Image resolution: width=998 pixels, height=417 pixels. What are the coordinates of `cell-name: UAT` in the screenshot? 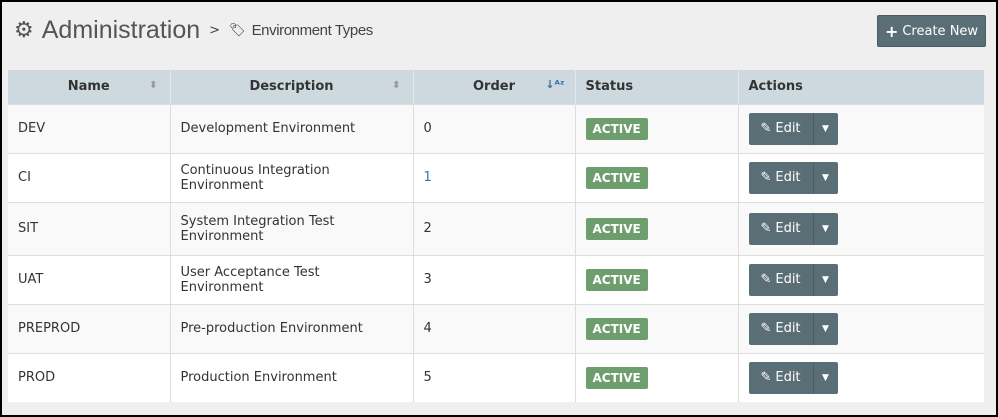 It's located at (89, 279).